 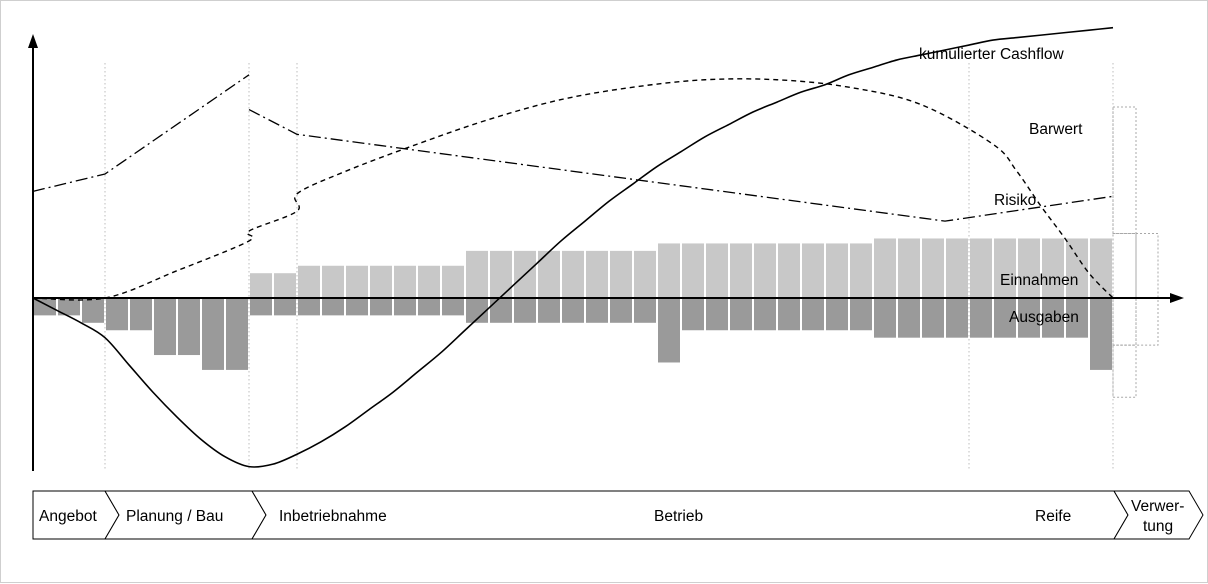 What do you see at coordinates (1157, 506) in the screenshot?
I see `phase-label-verwertung-1: Verwer-` at bounding box center [1157, 506].